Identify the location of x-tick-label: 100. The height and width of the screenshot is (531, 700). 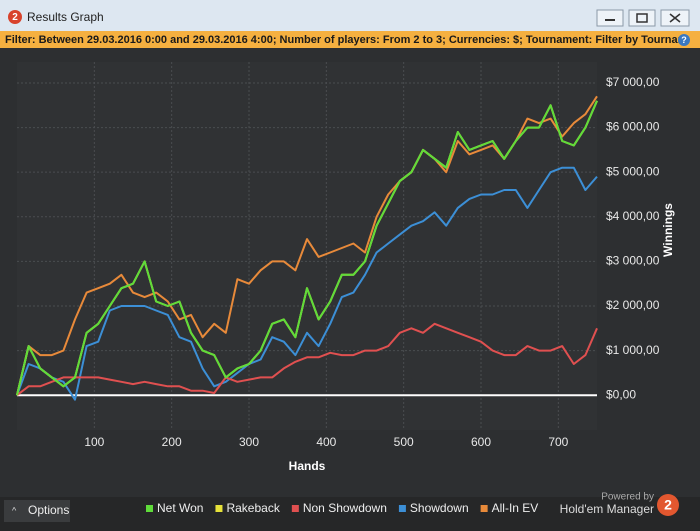
(94, 442).